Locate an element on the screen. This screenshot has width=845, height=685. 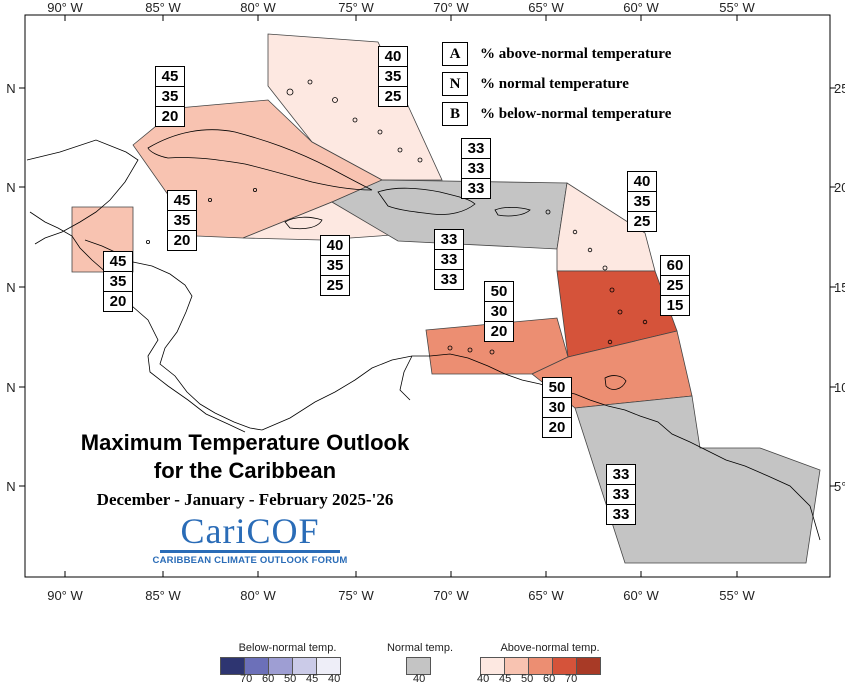
scale-above-swatches is located at coordinates (540, 666).